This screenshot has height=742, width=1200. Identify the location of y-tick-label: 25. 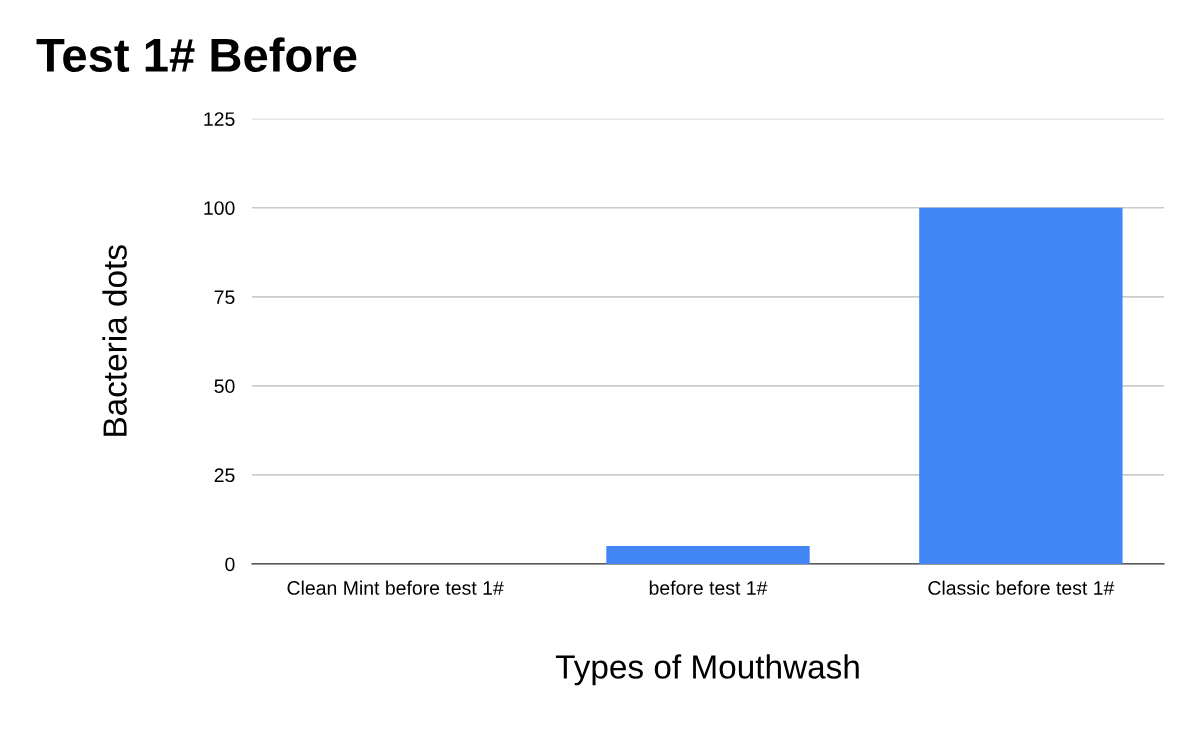
(224, 475).